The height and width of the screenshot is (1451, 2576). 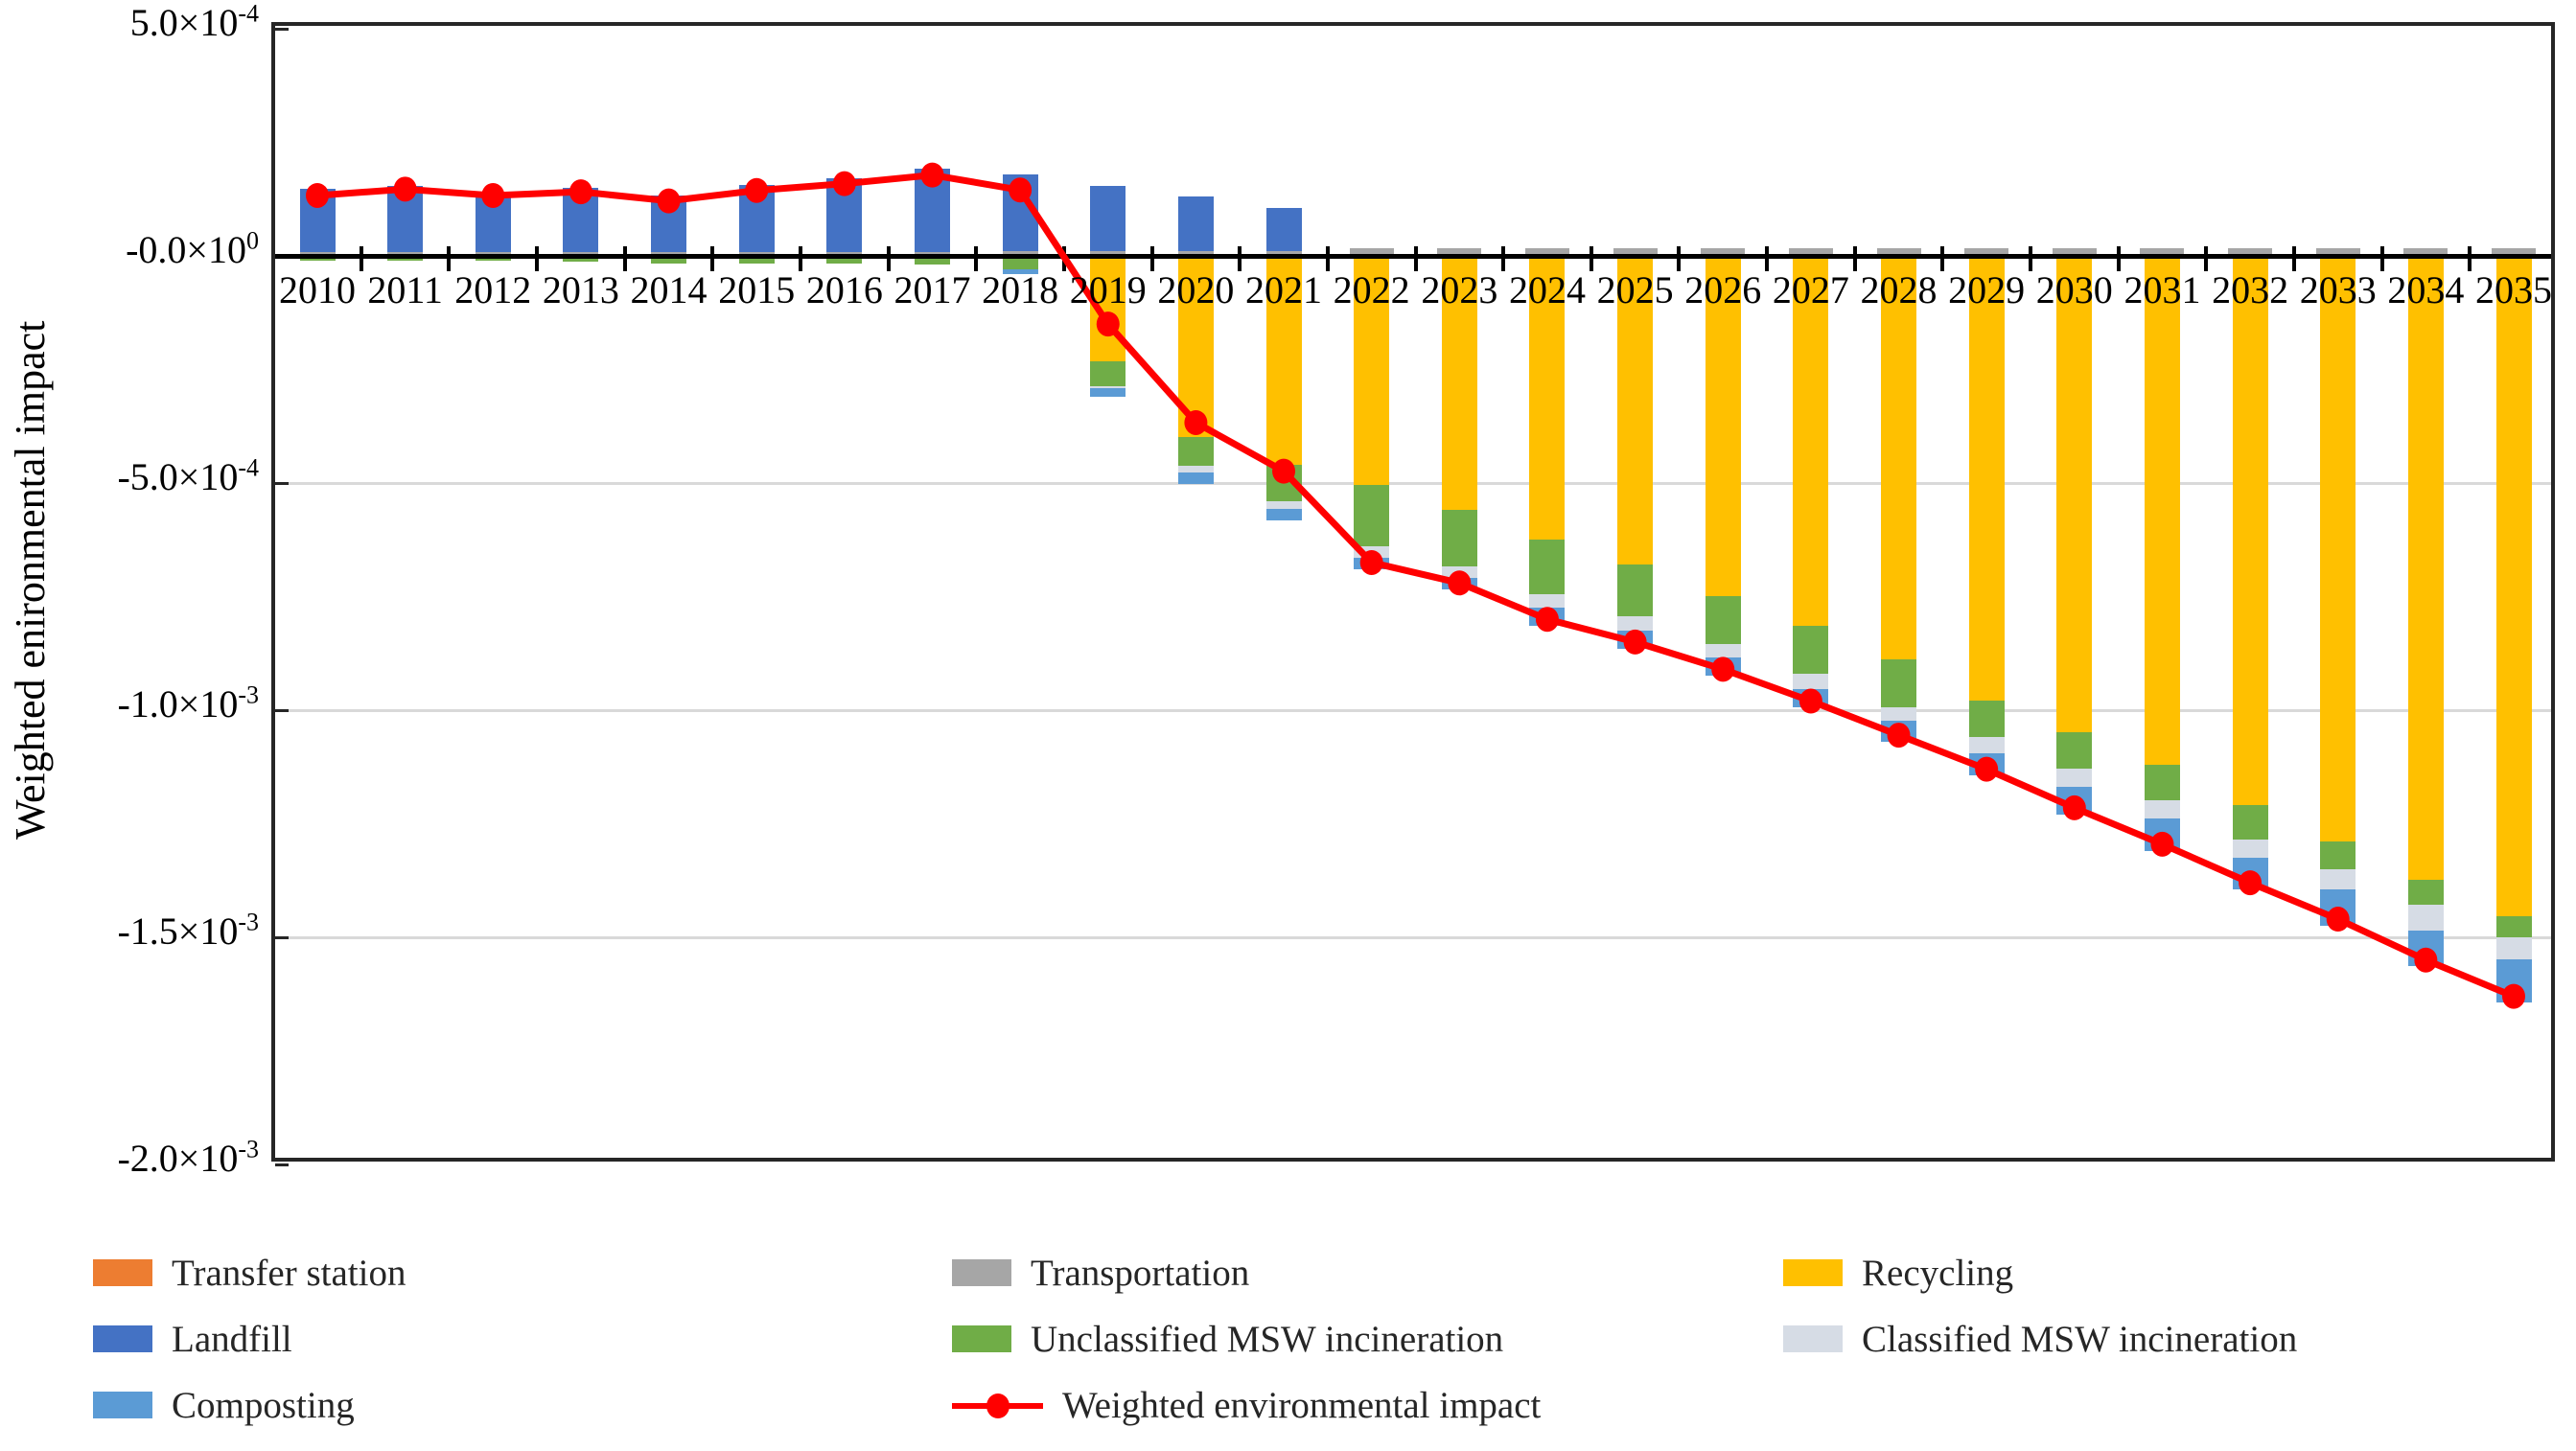 What do you see at coordinates (192, 248) in the screenshot?
I see `y-tick-label: -0.0×100` at bounding box center [192, 248].